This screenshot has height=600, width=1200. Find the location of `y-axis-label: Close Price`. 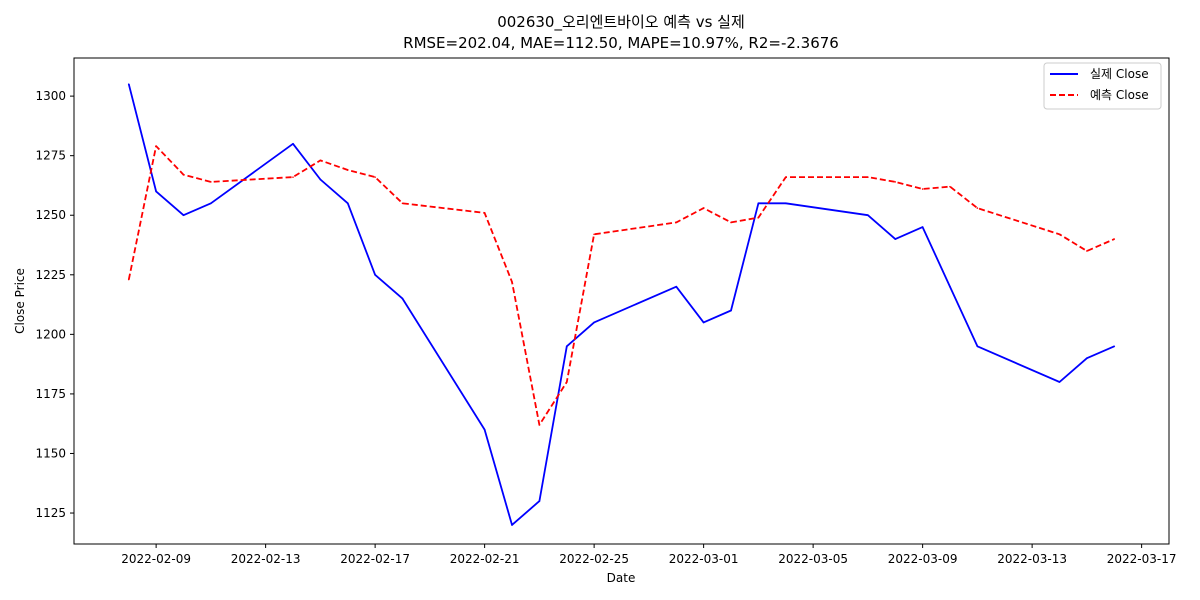

y-axis-label: Close Price is located at coordinates (20, 301).